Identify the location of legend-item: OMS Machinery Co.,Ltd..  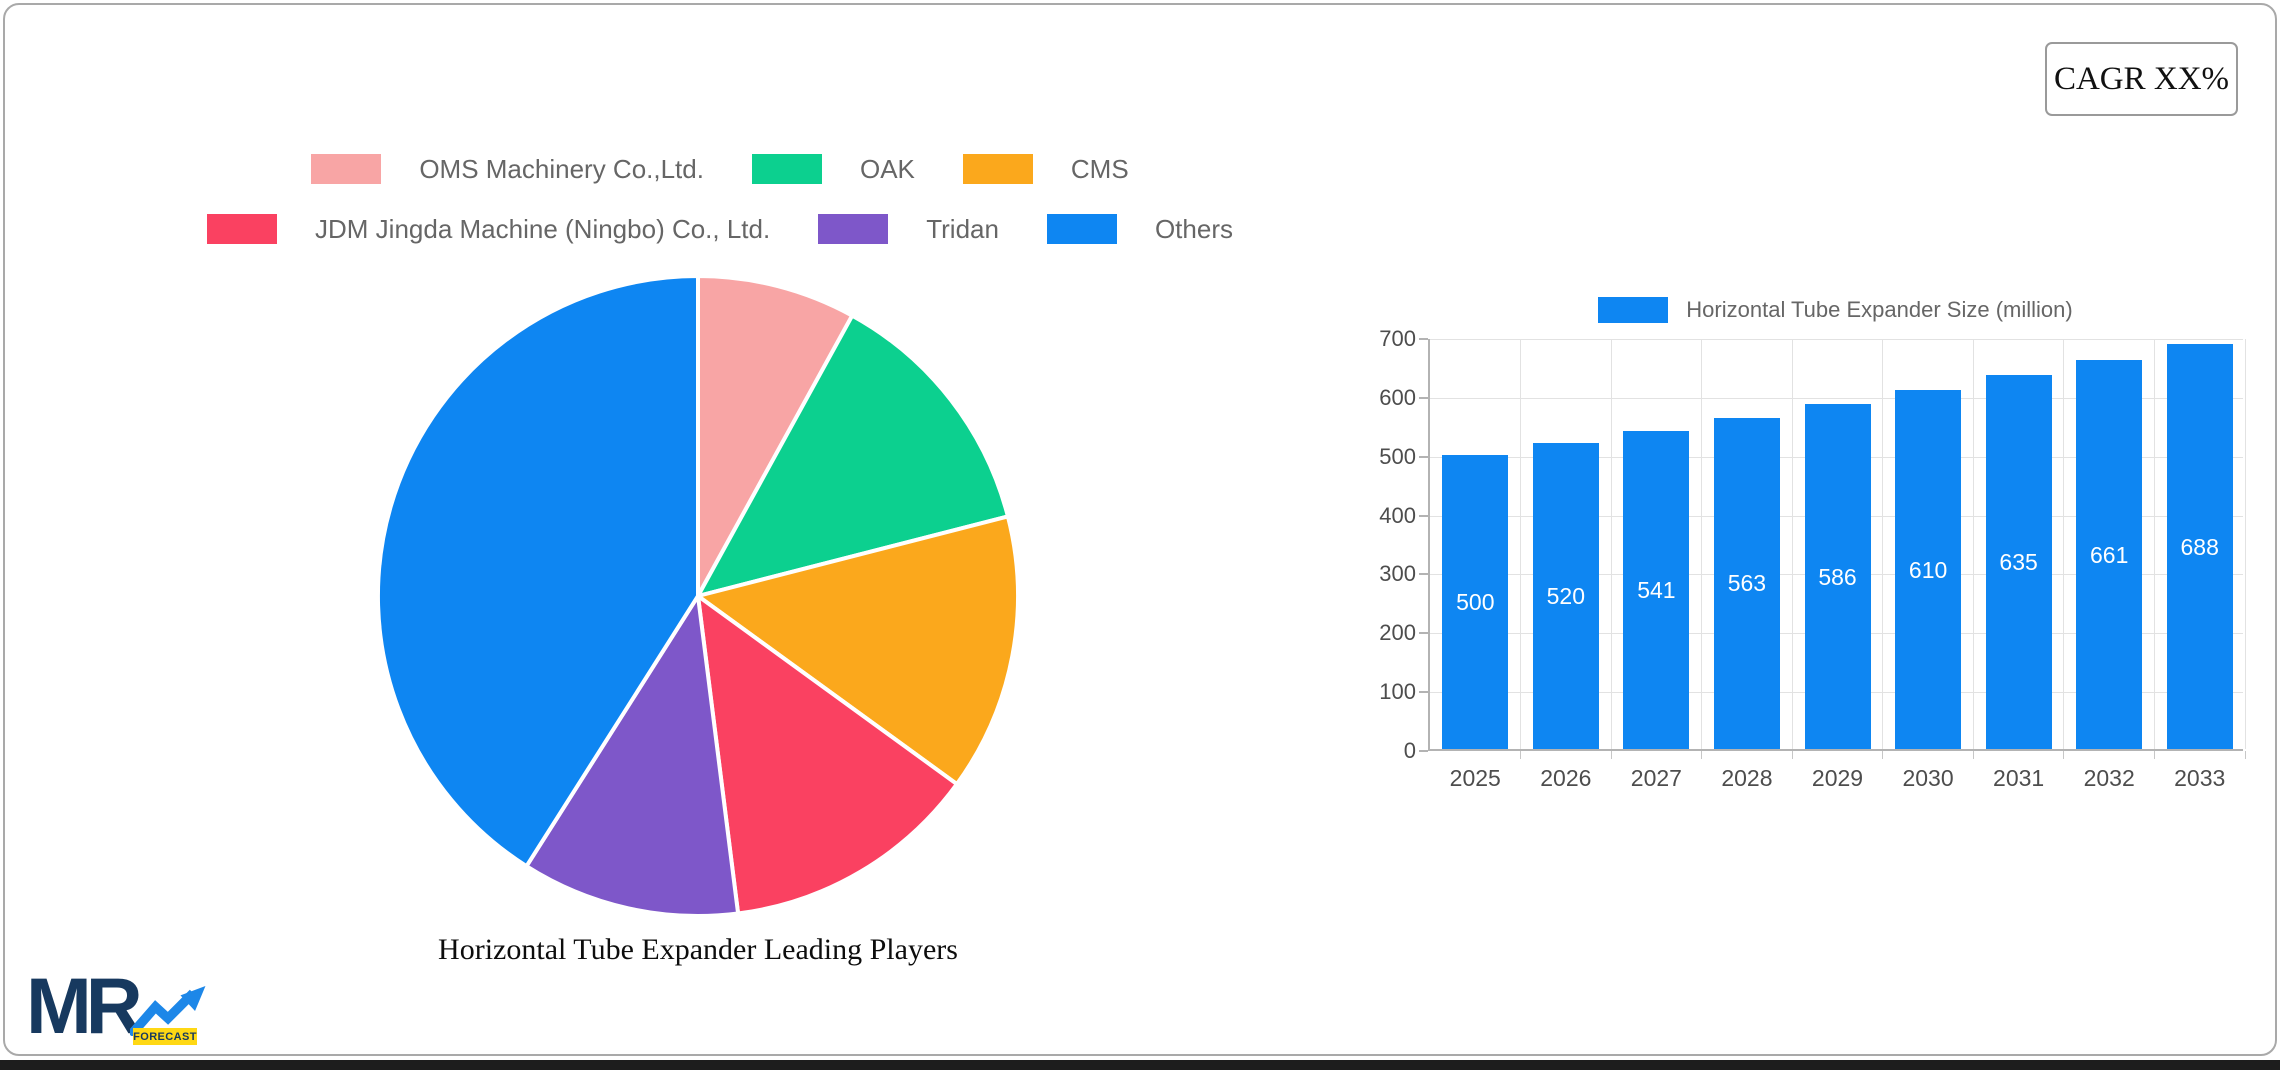
(507, 169).